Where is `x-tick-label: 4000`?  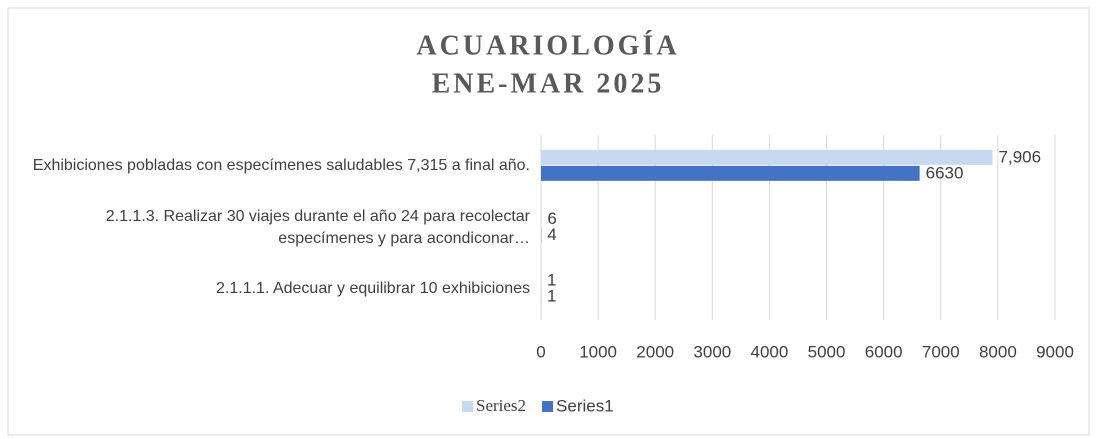
x-tick-label: 4000 is located at coordinates (770, 351).